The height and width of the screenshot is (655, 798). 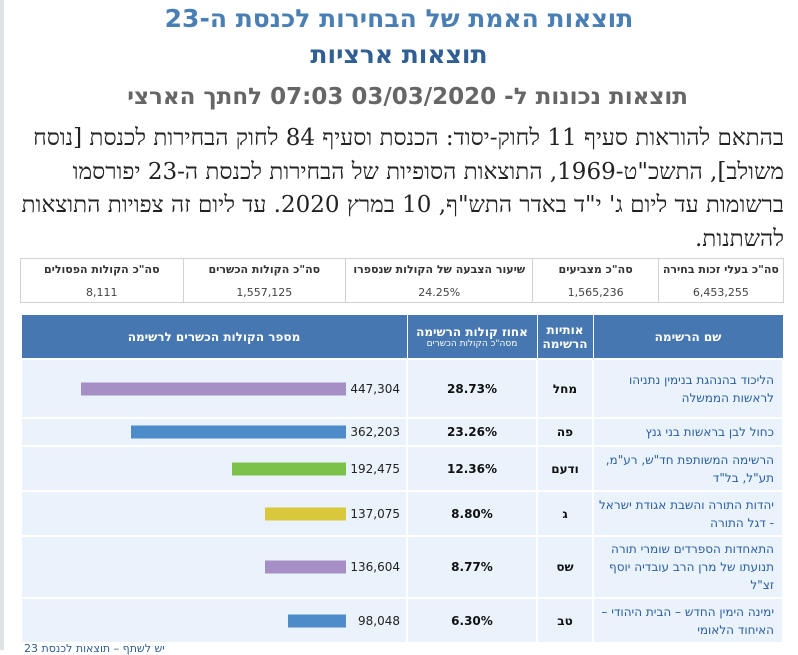 I want to click on page-title: תוצאות האמת של הבחירות לכנסת ה-23, so click(x=399, y=18).